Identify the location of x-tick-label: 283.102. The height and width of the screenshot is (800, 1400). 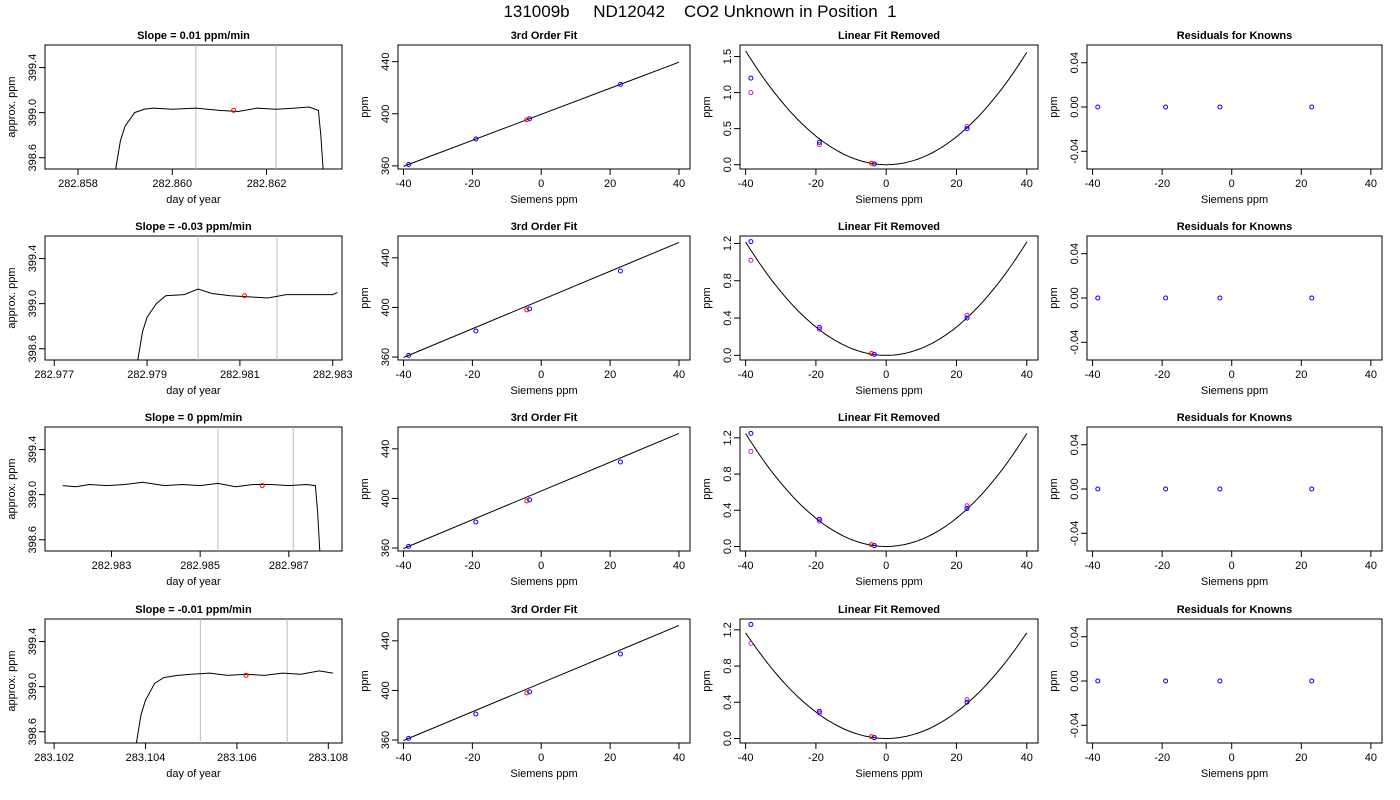
(54, 758).